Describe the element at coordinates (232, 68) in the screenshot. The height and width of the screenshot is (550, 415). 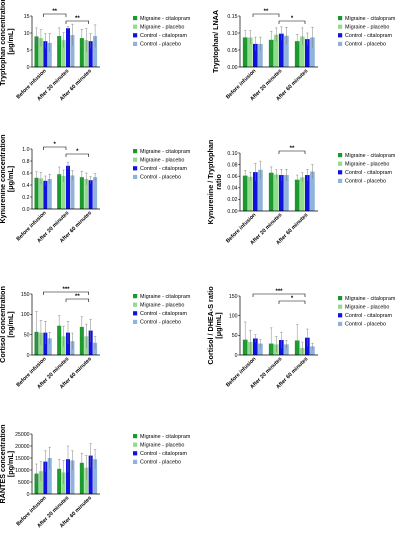
I see `y-tick-label: 0.00` at that location.